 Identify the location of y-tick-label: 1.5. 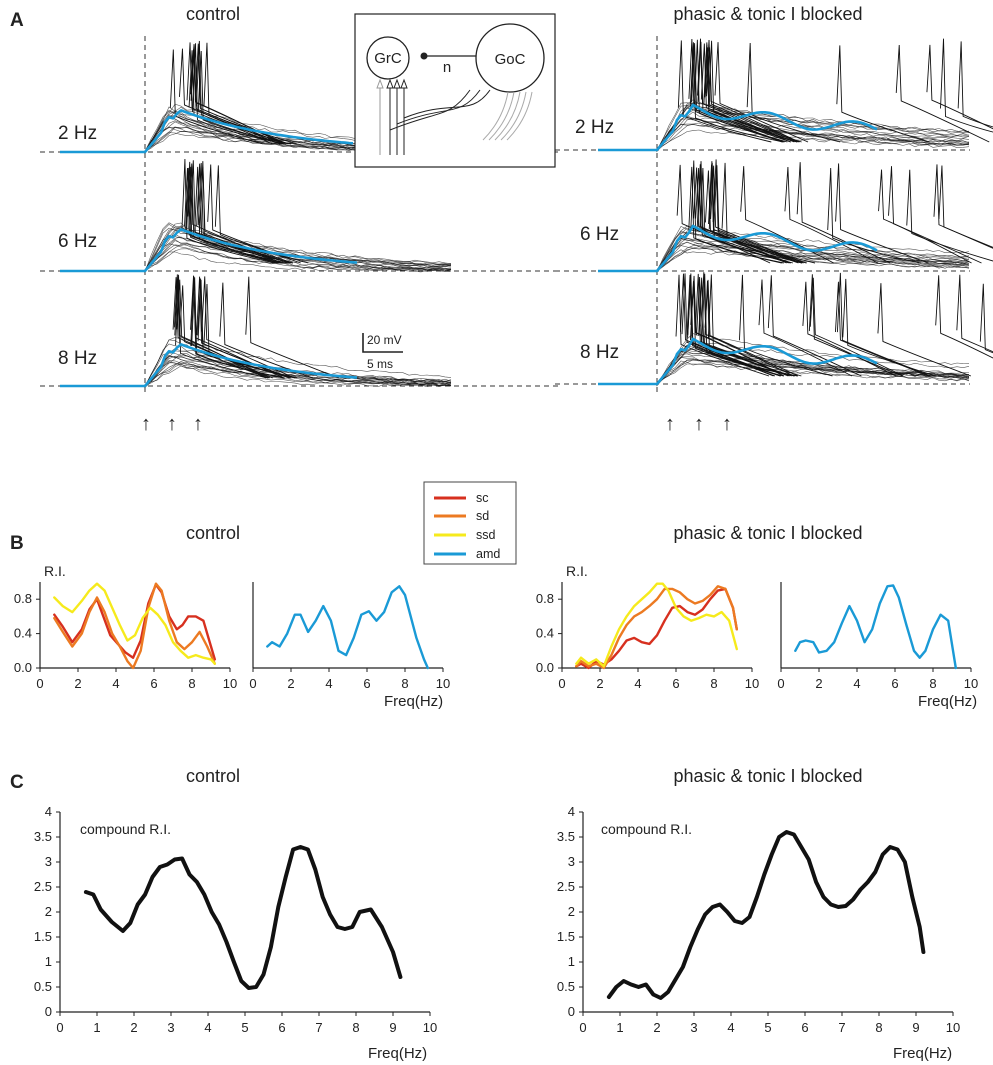
(566, 936).